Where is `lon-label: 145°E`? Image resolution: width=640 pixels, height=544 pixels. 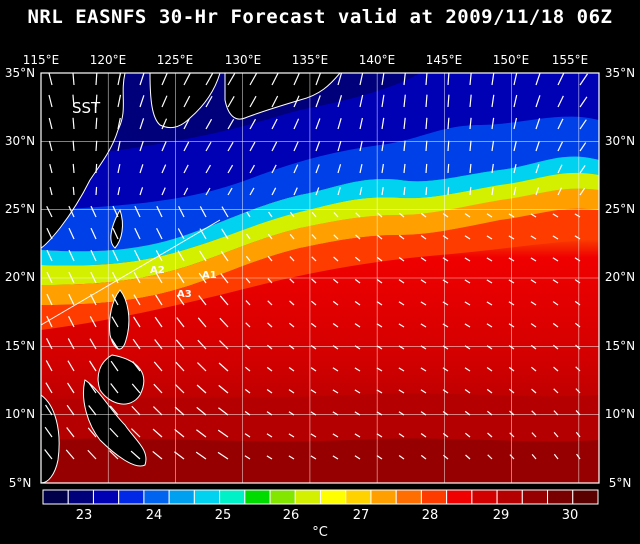
lon-label: 145°E is located at coordinates (444, 60).